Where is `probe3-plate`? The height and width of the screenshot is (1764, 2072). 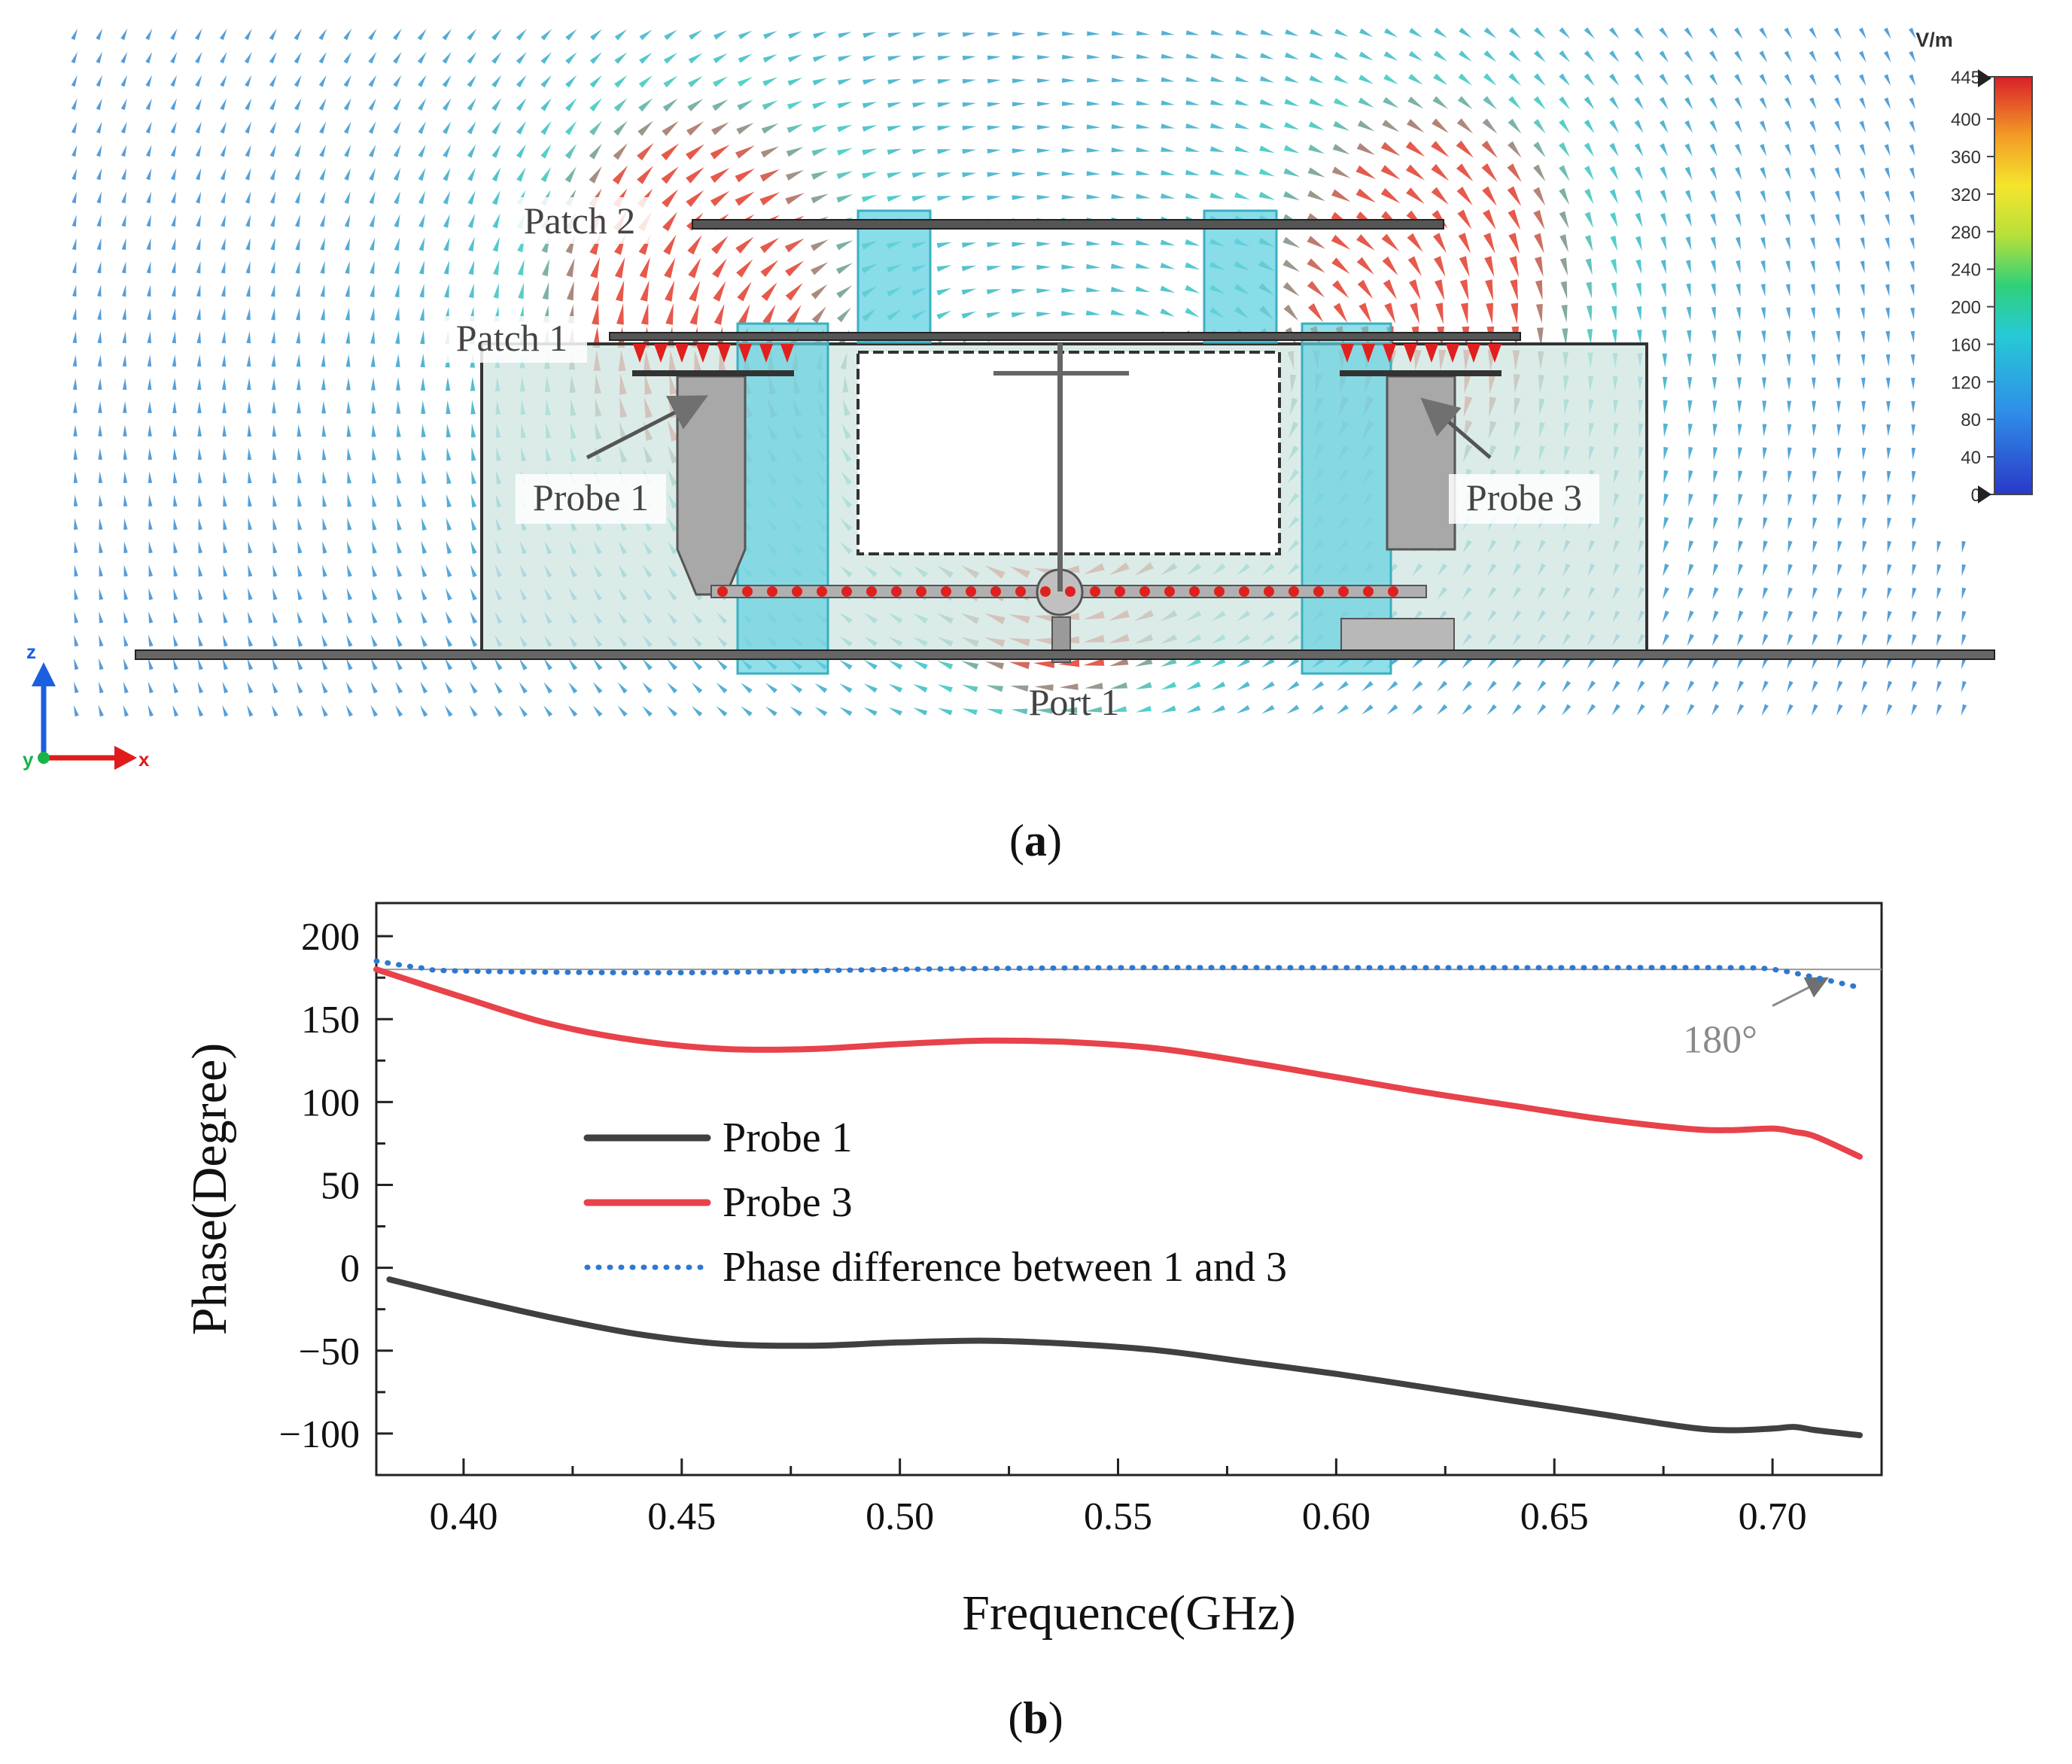 probe3-plate is located at coordinates (1421, 463).